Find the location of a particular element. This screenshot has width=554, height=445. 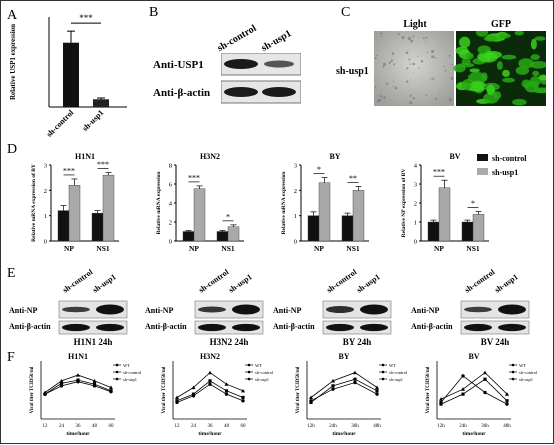

x-tick-label: 48h is located at coordinates (377, 426).